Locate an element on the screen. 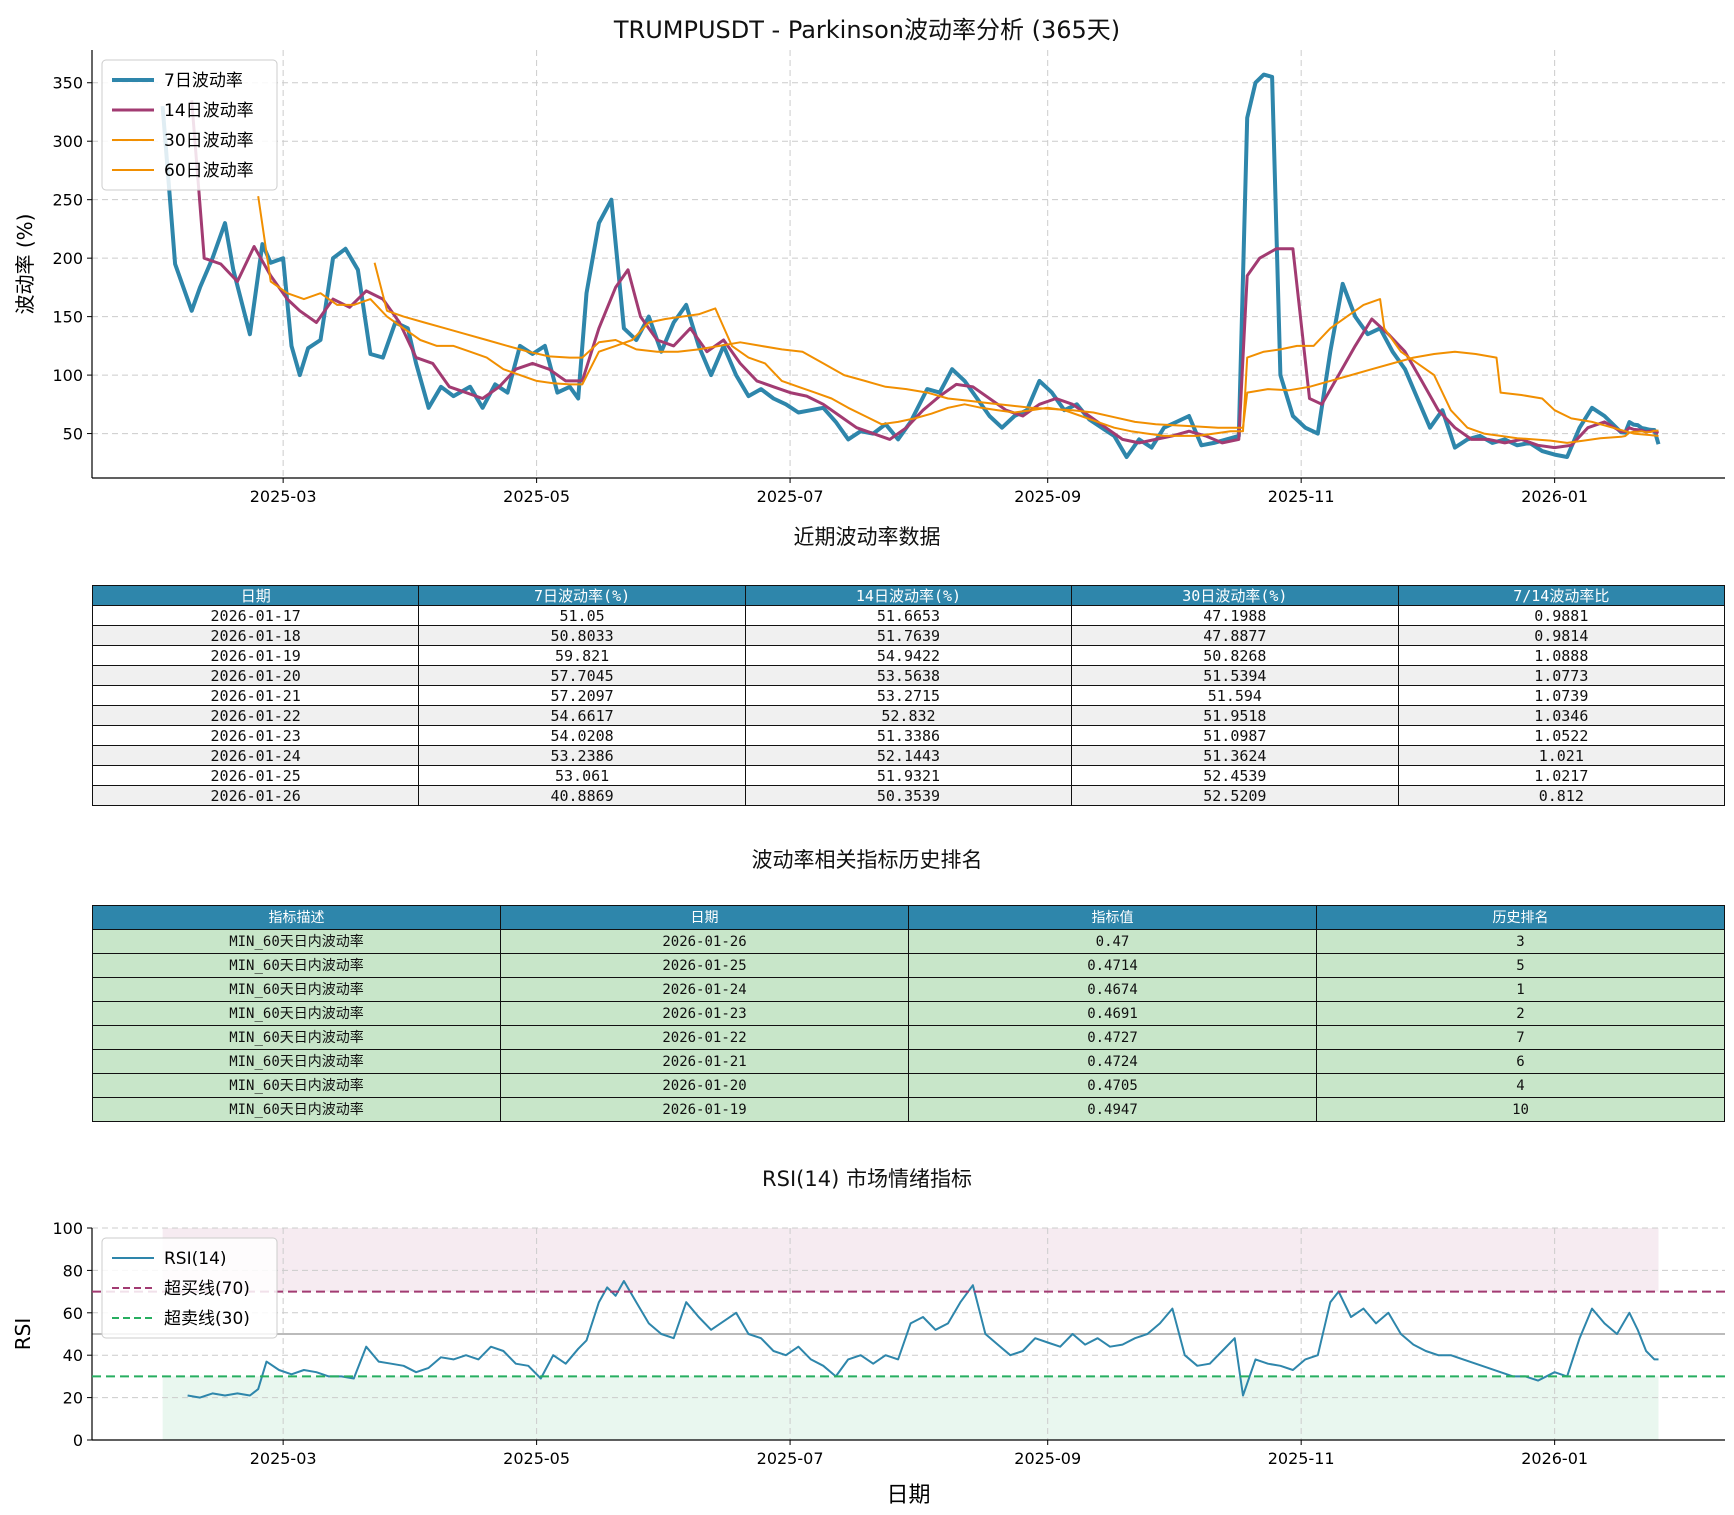  table-cell: 0.4714 is located at coordinates (1112, 965).